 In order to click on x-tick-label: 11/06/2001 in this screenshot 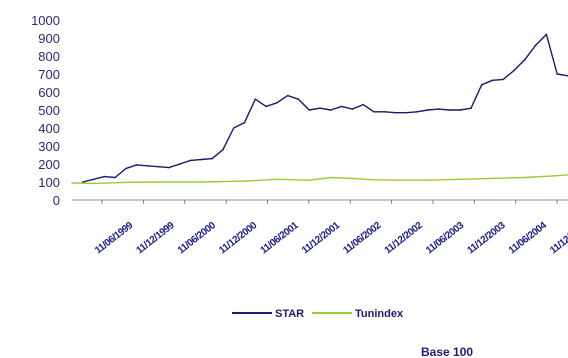, I will do `click(280, 238)`.